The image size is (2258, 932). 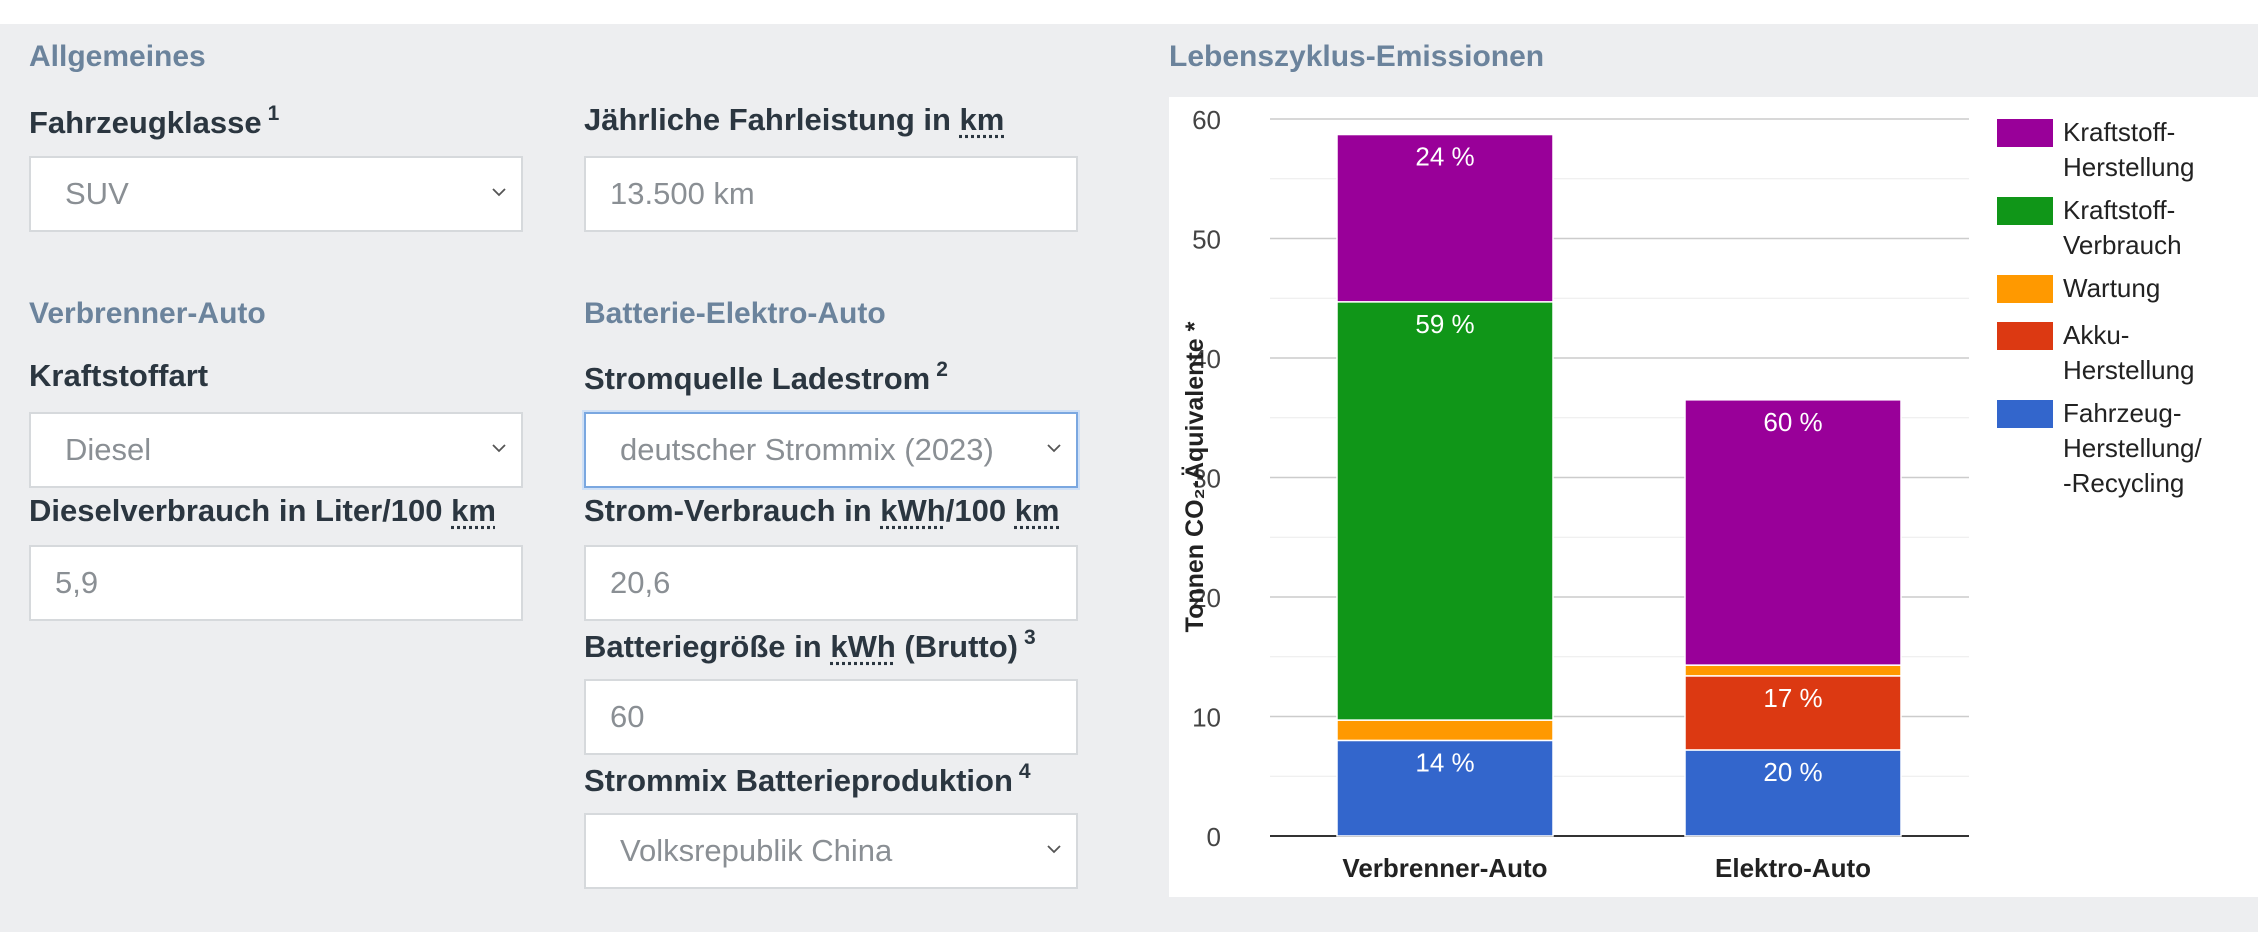 What do you see at coordinates (1444, 324) in the screenshot?
I see `bar-data-label: 59 %` at bounding box center [1444, 324].